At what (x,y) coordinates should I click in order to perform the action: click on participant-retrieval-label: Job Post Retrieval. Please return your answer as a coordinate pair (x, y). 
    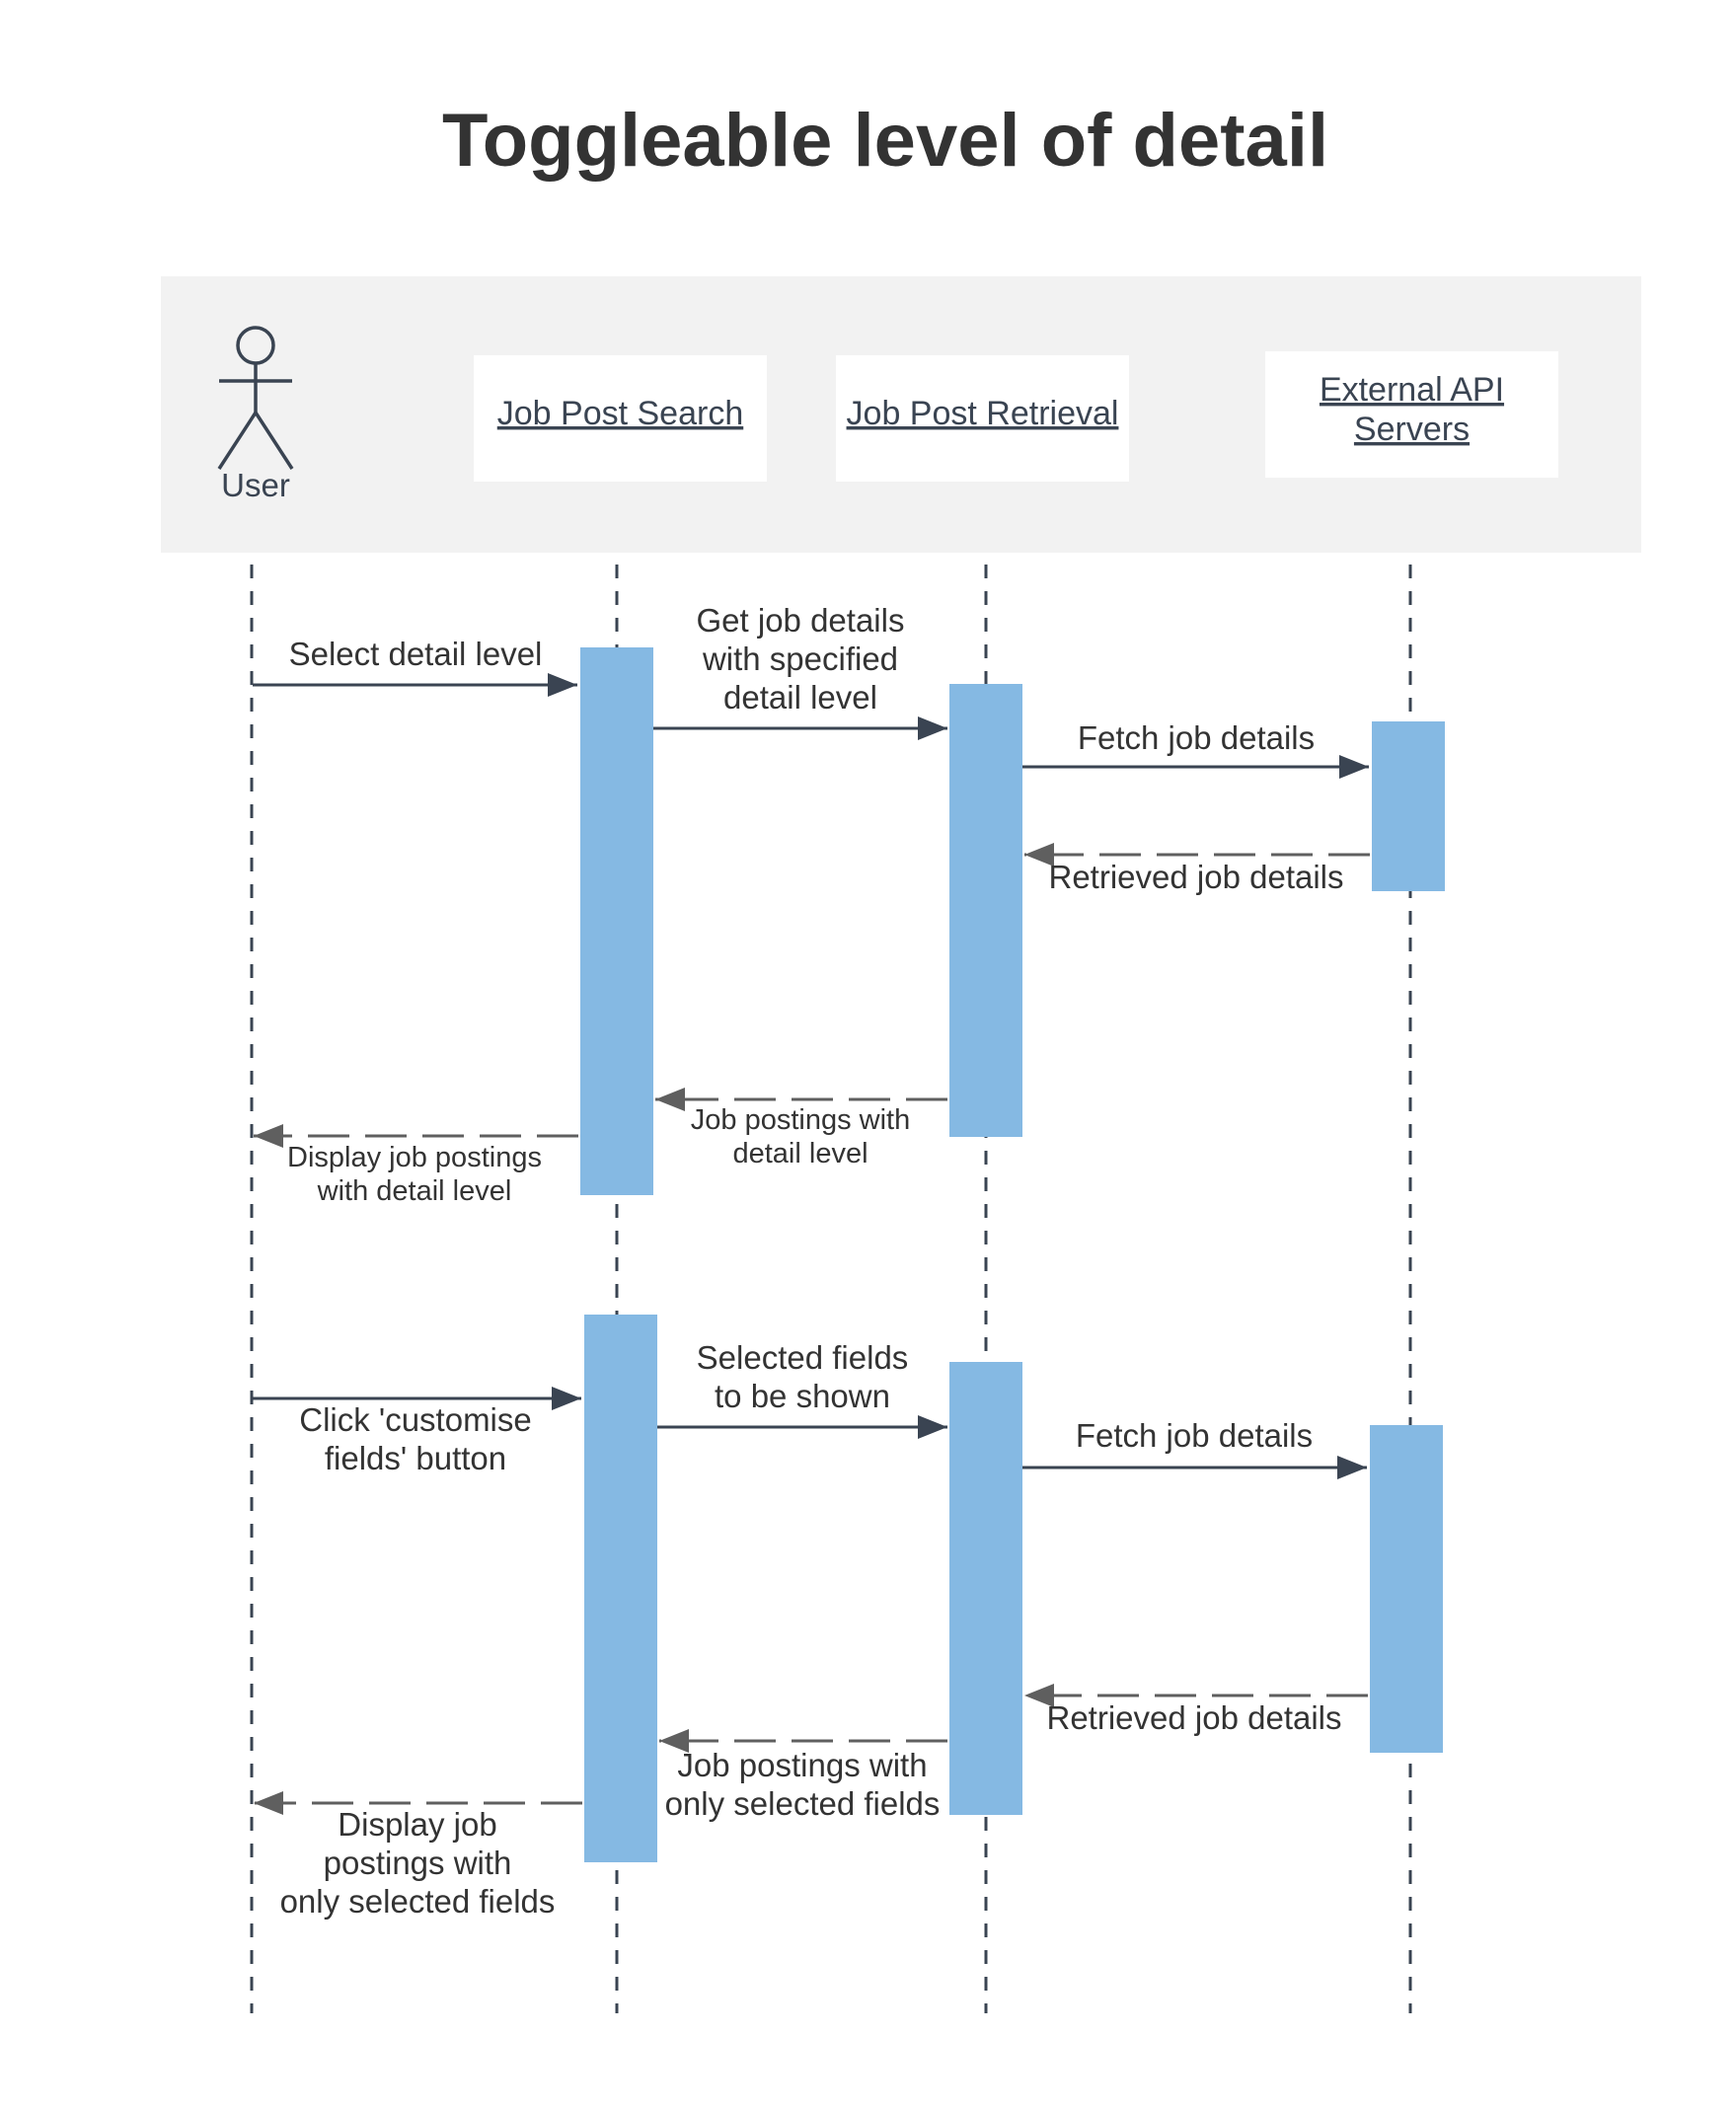
    Looking at the image, I should click on (983, 413).